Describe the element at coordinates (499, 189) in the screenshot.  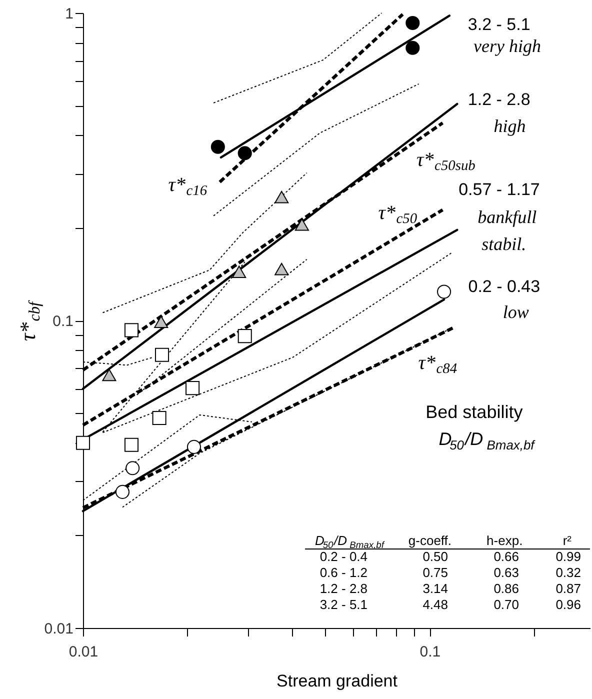
I see `annotation: 0.57 - 1.17` at that location.